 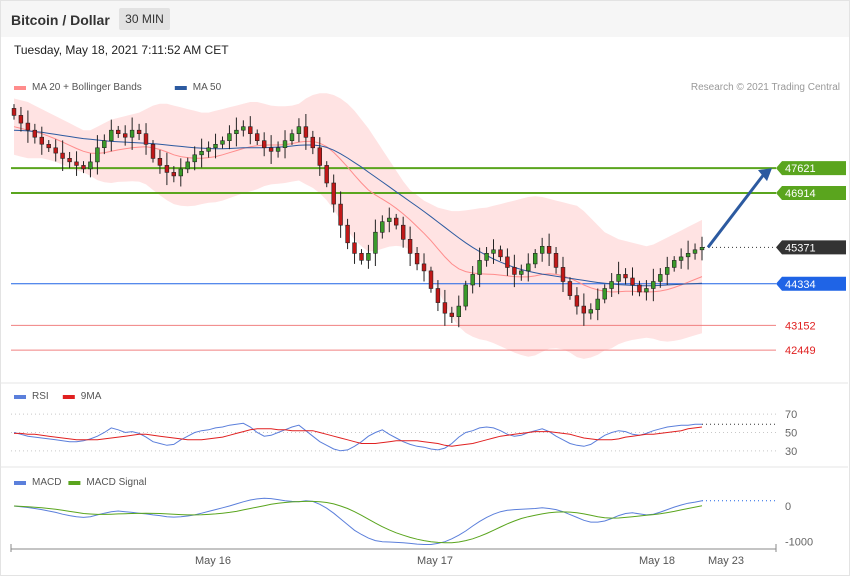 What do you see at coordinates (788, 507) in the screenshot?
I see `macd-tick-label: 0` at bounding box center [788, 507].